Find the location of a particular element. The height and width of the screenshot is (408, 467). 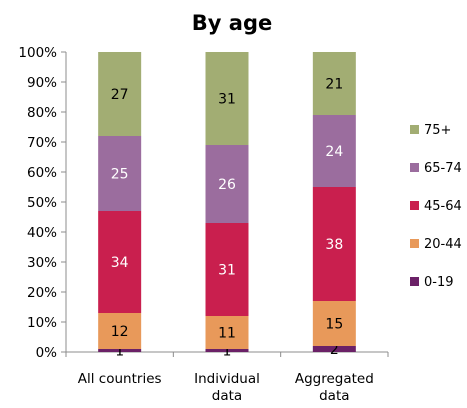

x-category-label-line: All countries is located at coordinates (120, 379).